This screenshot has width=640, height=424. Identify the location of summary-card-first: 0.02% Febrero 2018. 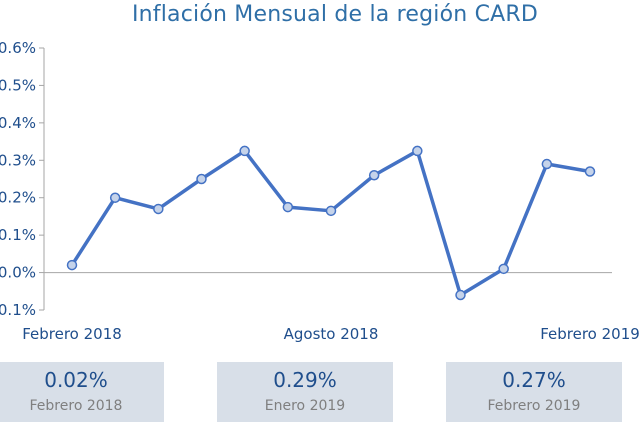
(82, 392).